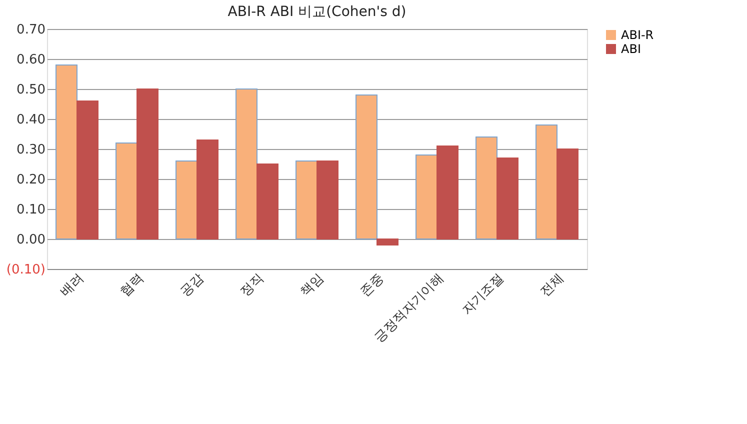 This screenshot has height=424, width=747. I want to click on y-tick-label: 0.70, so click(31, 30).